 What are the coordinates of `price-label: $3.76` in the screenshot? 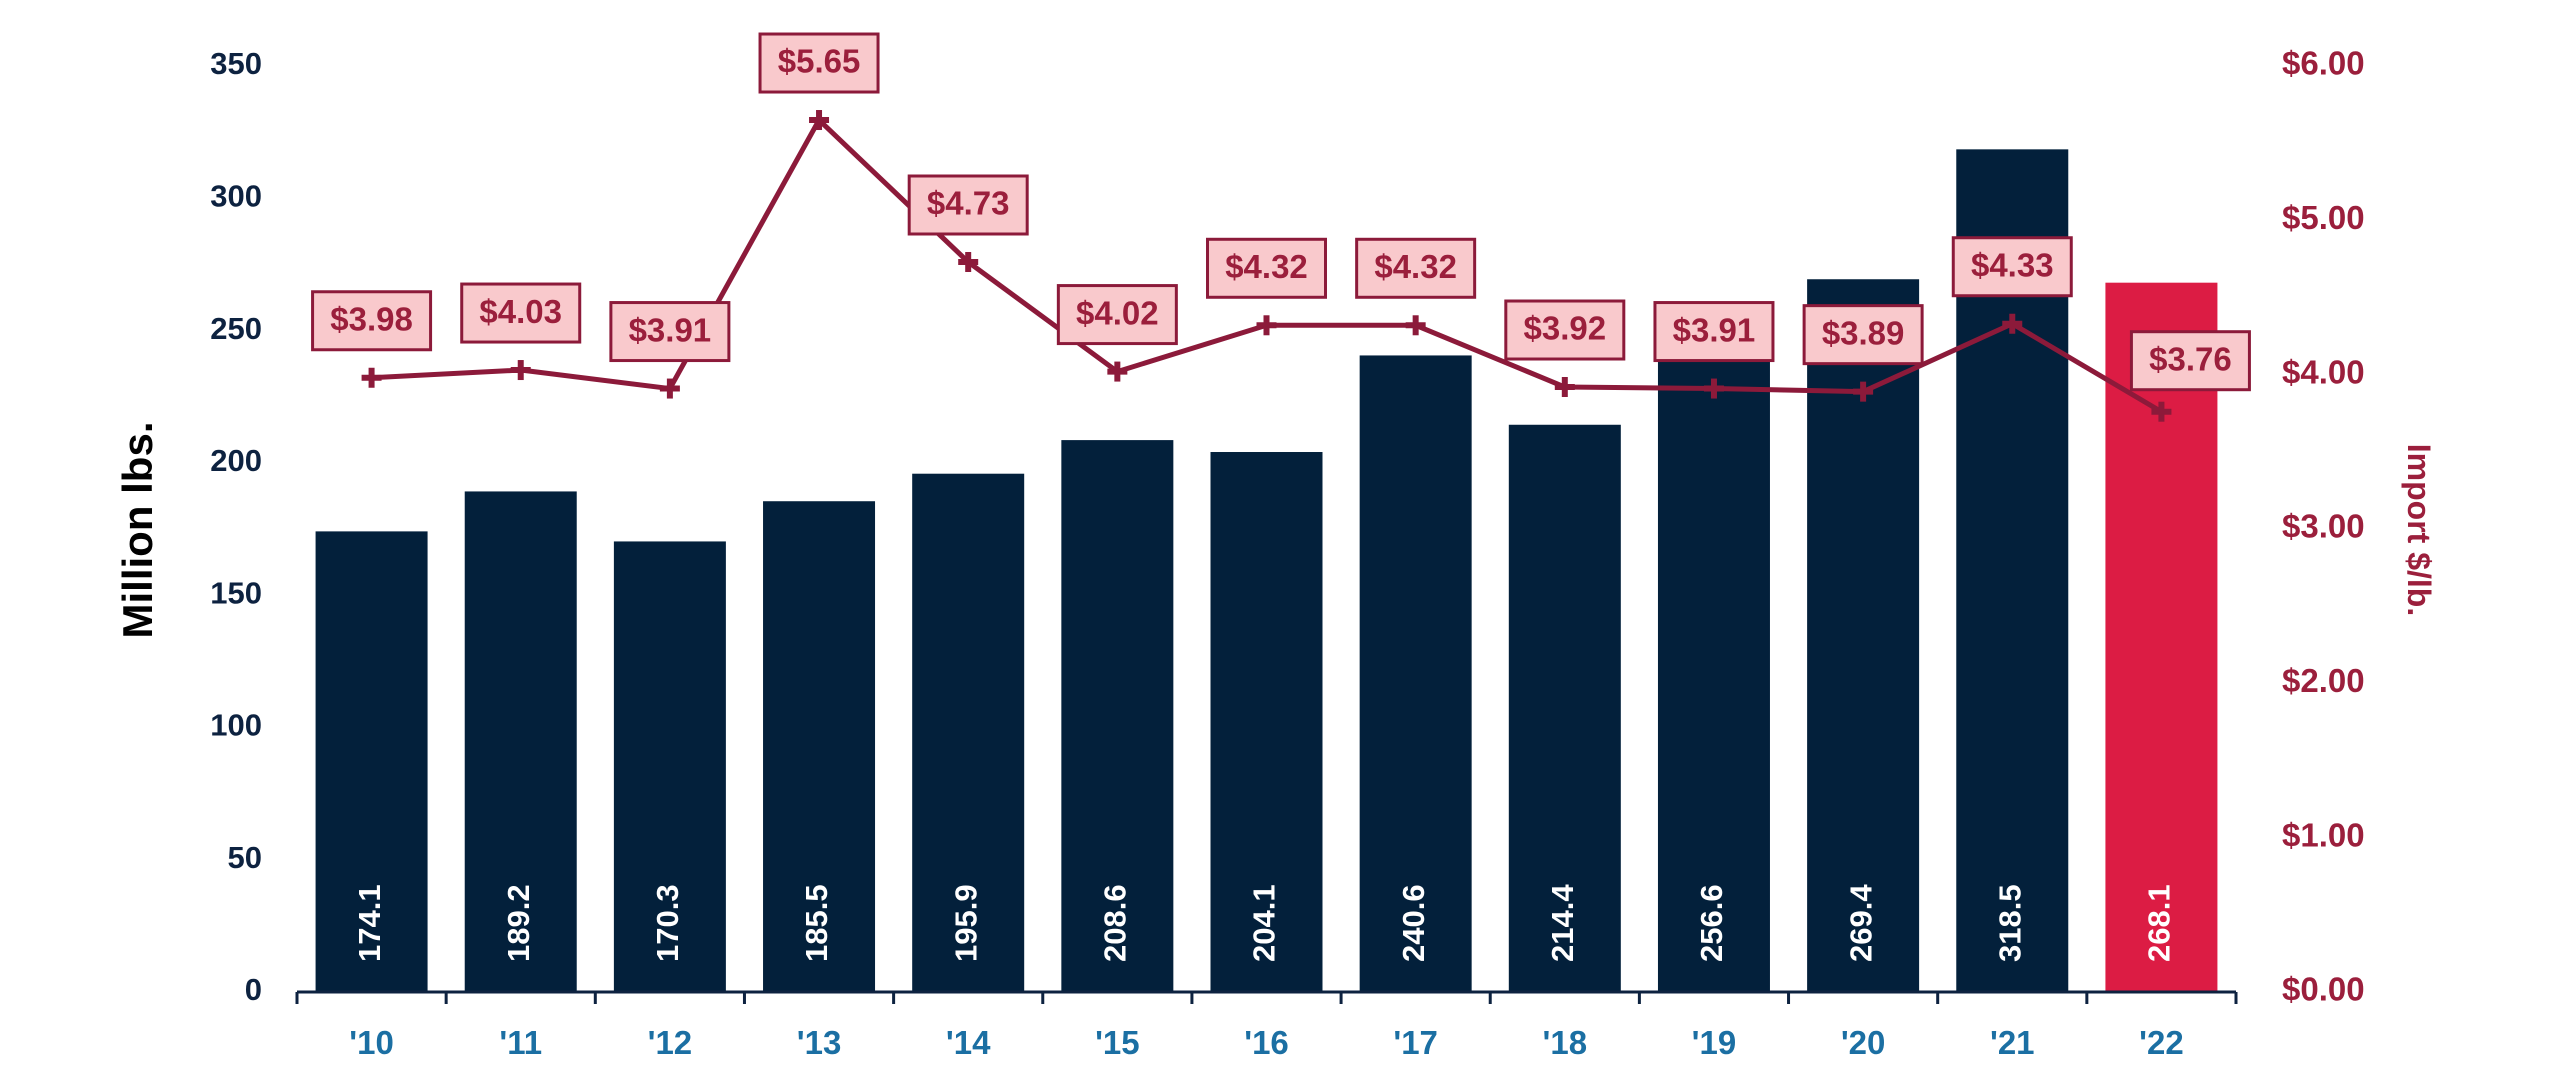 It's located at (2190, 361).